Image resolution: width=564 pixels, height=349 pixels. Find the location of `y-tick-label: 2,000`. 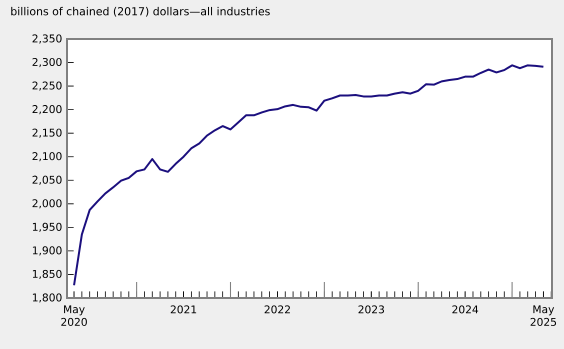

y-tick-label: 2,000 is located at coordinates (47, 203).